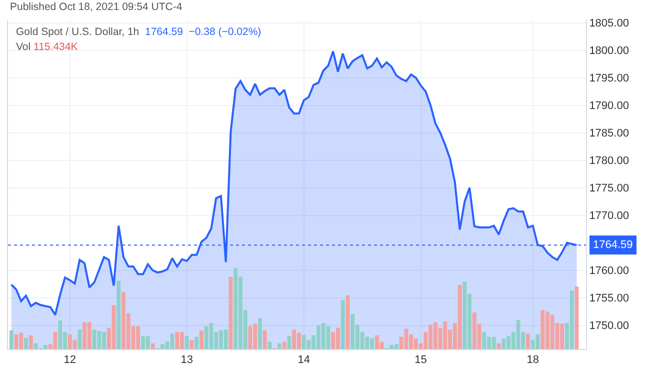 The height and width of the screenshot is (383, 650). I want to click on x-tick-label: 15, so click(420, 360).